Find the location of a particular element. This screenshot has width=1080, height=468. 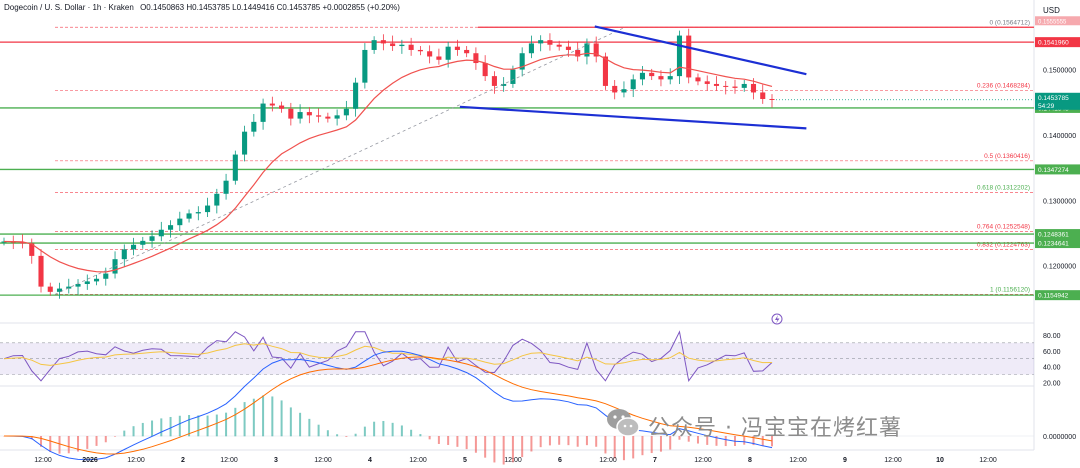

y-tick-label: 0.1300000 is located at coordinates (1059, 201).